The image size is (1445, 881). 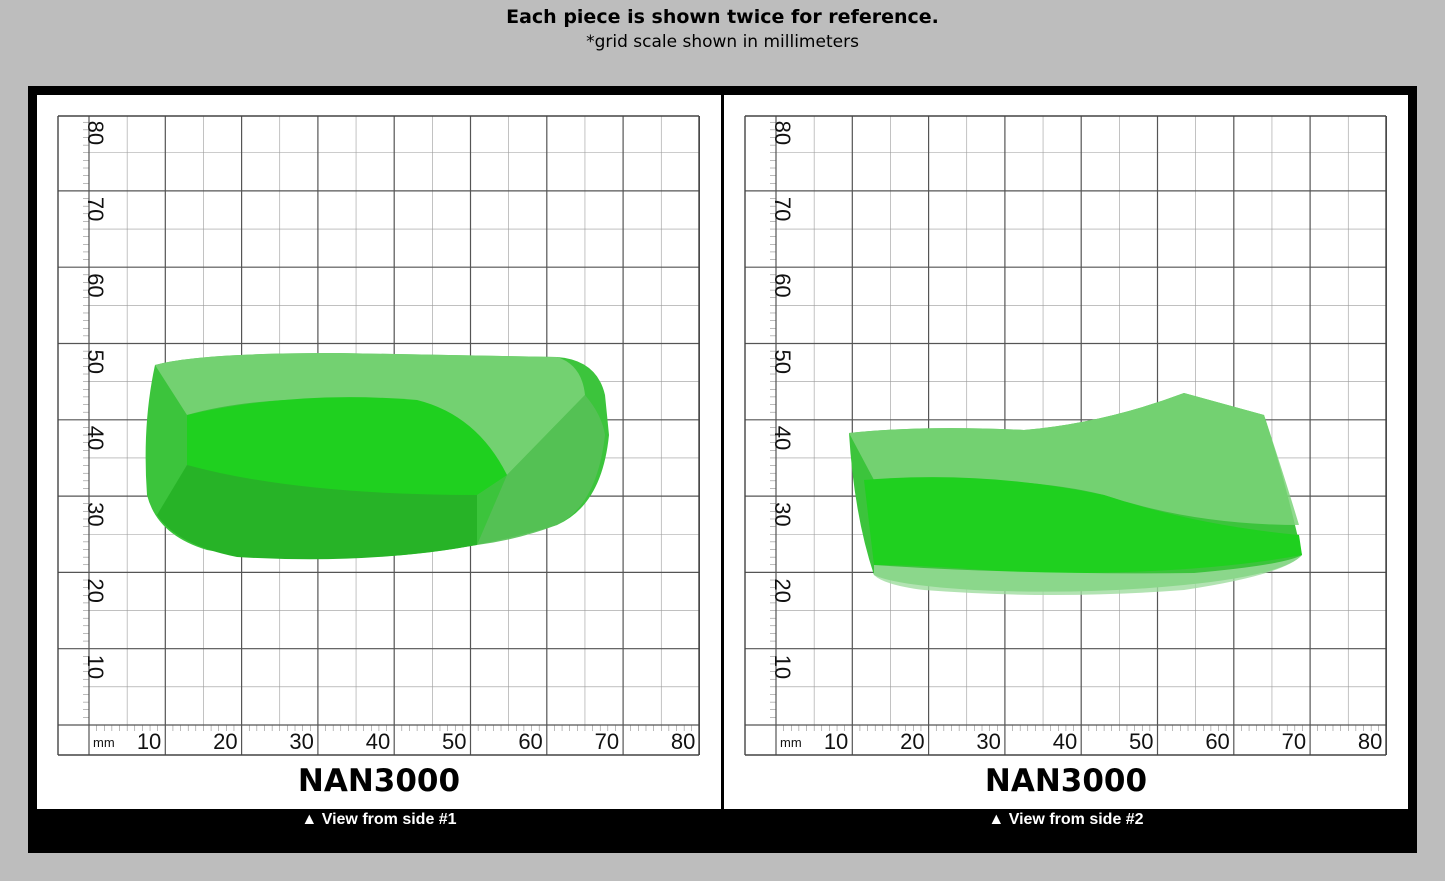 I want to click on caption-side-2: ▲ View from side #2, so click(x=1066, y=819).